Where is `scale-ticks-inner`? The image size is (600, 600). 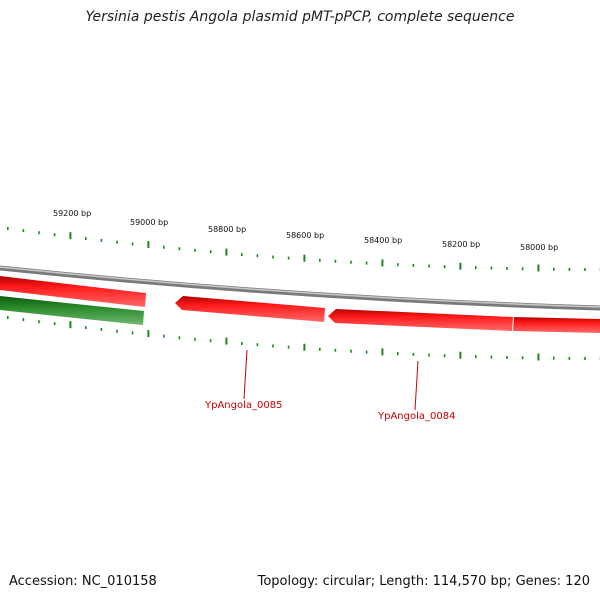
scale-ticks-inner is located at coordinates (303, 338).